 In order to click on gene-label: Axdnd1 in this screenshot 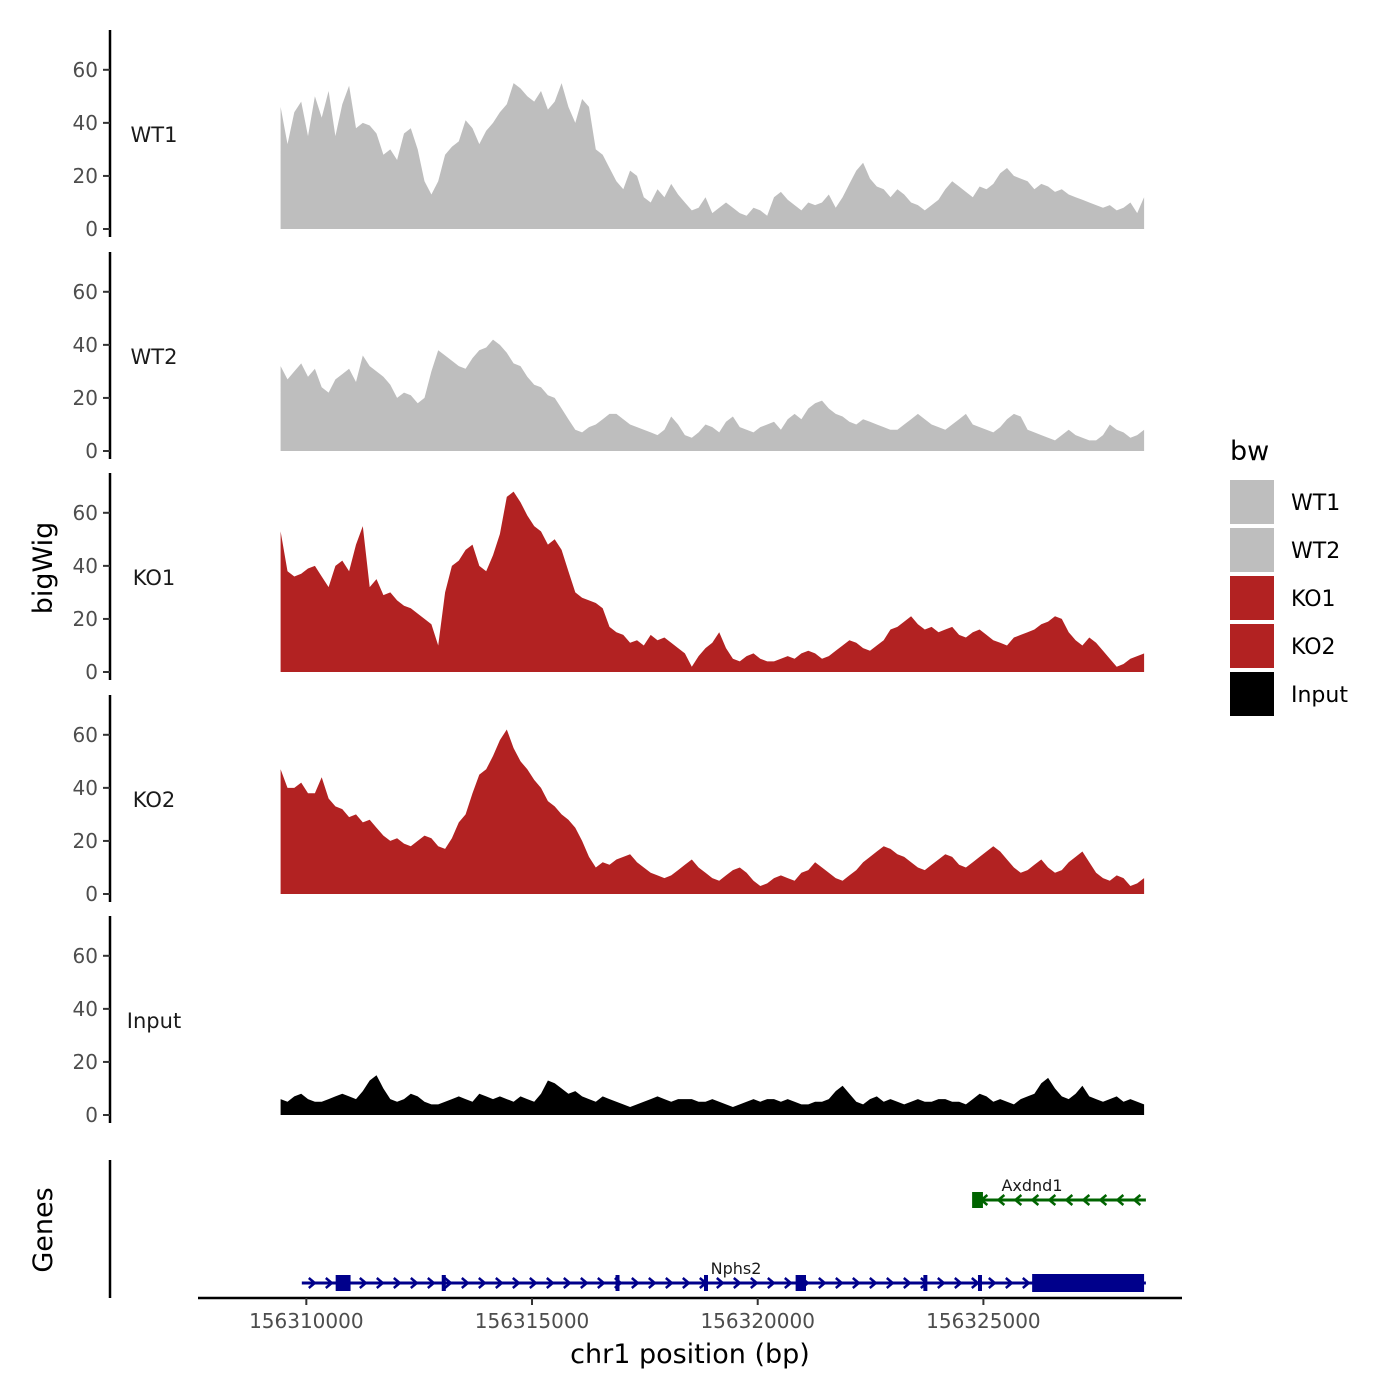, I will do `click(1031, 1185)`.